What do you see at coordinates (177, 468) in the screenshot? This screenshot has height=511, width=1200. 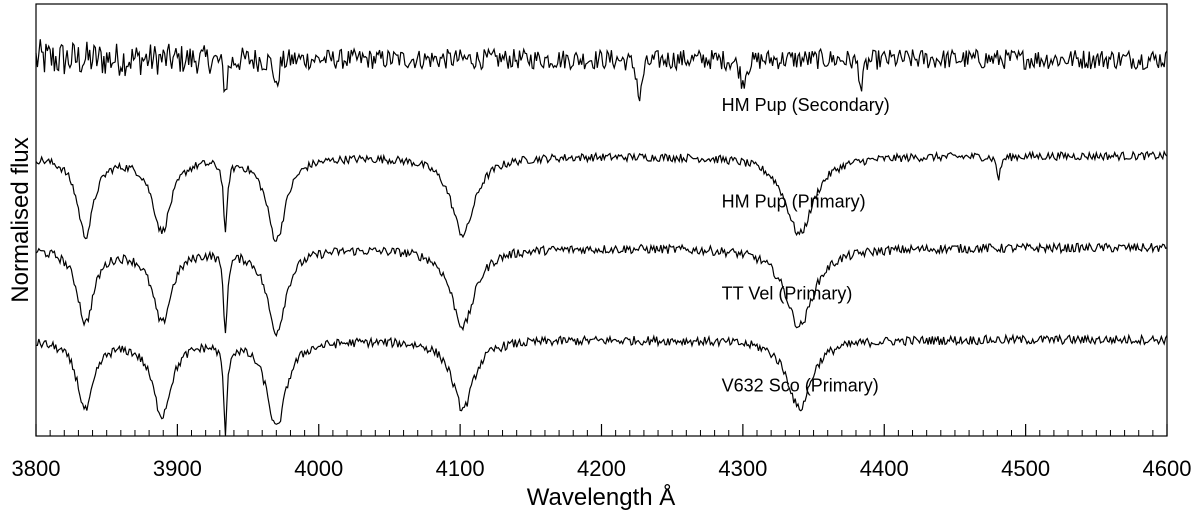 I see `x-tick-label-3900: 3900` at bounding box center [177, 468].